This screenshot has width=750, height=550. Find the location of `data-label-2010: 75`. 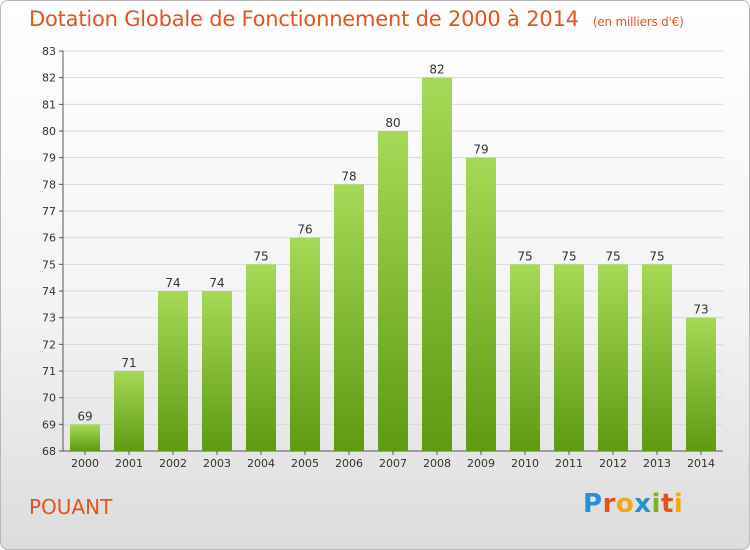

data-label-2010: 75 is located at coordinates (524, 256).